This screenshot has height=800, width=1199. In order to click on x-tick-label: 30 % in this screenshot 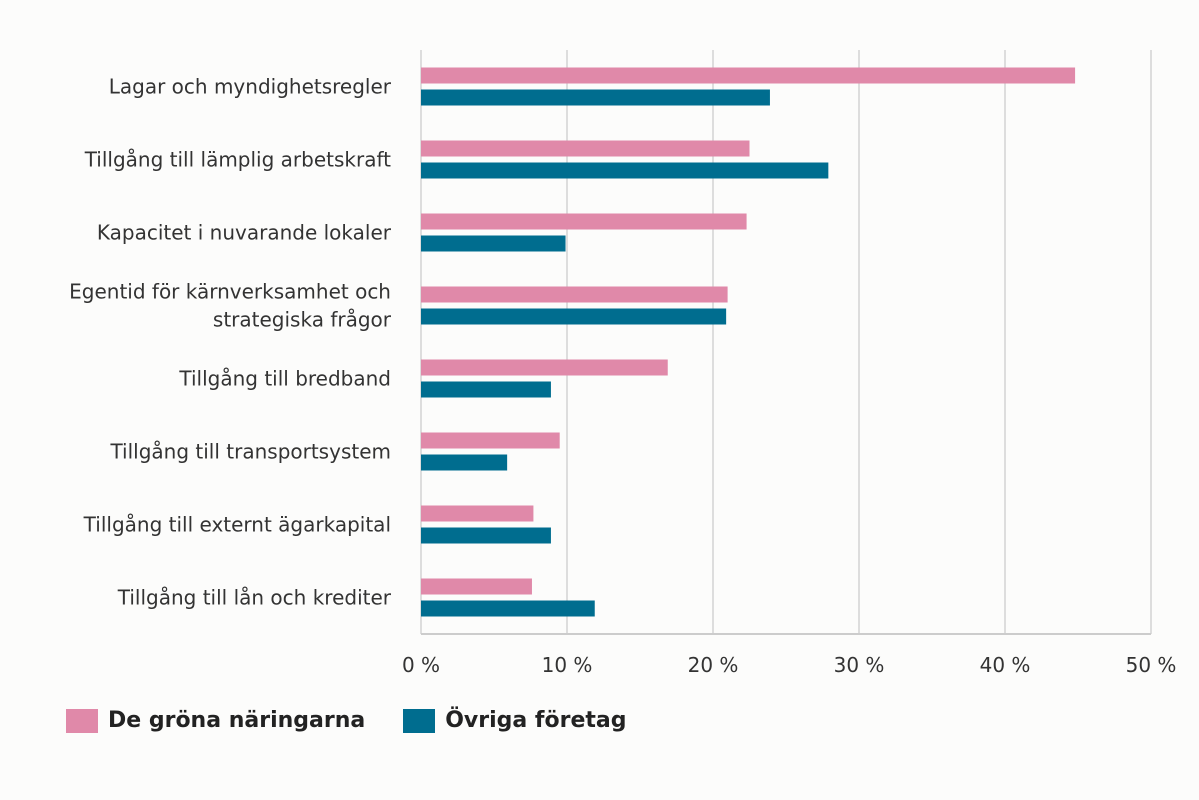, I will do `click(859, 665)`.